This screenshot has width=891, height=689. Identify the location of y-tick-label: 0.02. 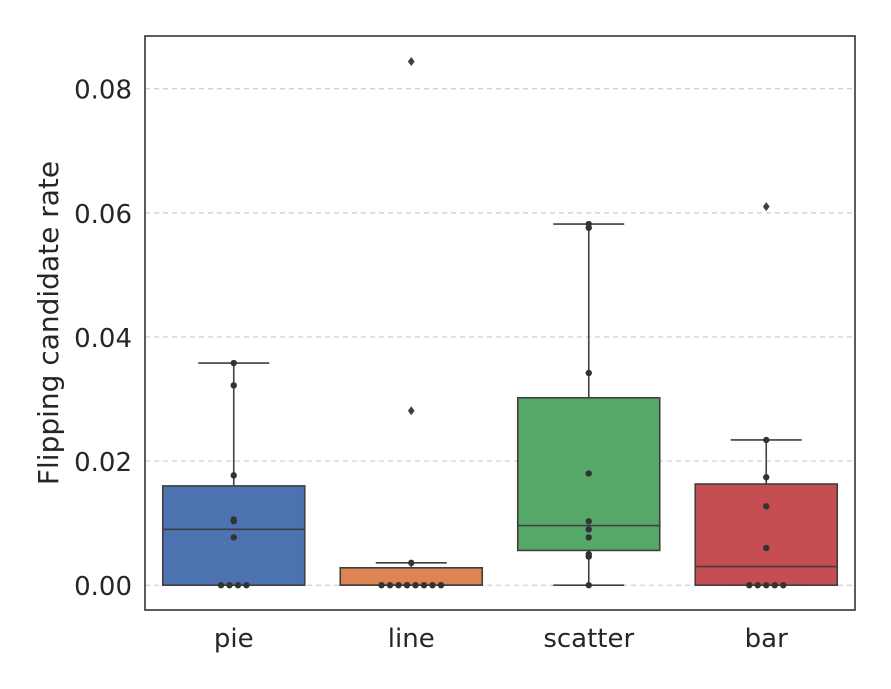
(103, 463).